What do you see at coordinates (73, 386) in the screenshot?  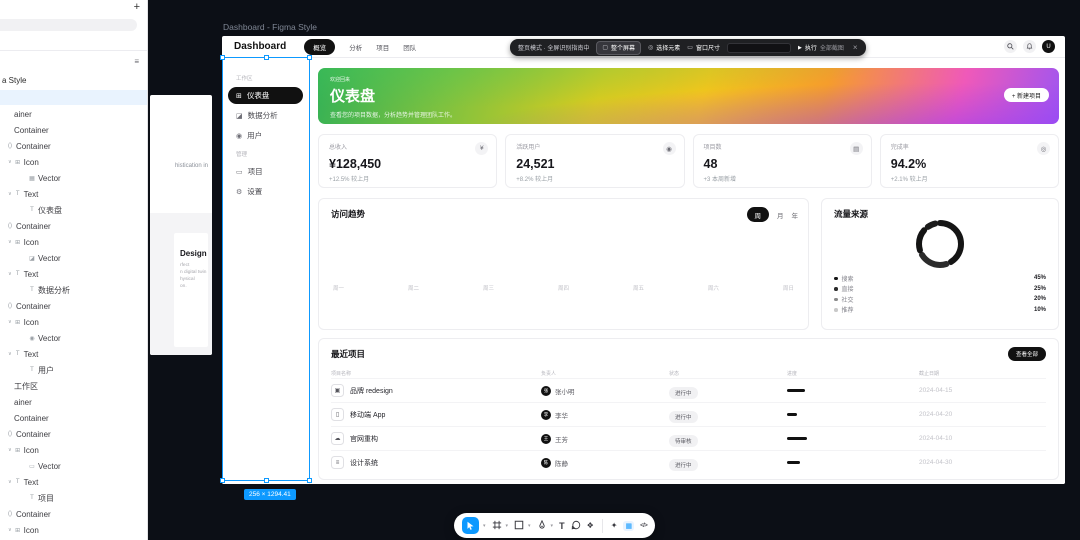 I see `layer-row: 工作区` at bounding box center [73, 386].